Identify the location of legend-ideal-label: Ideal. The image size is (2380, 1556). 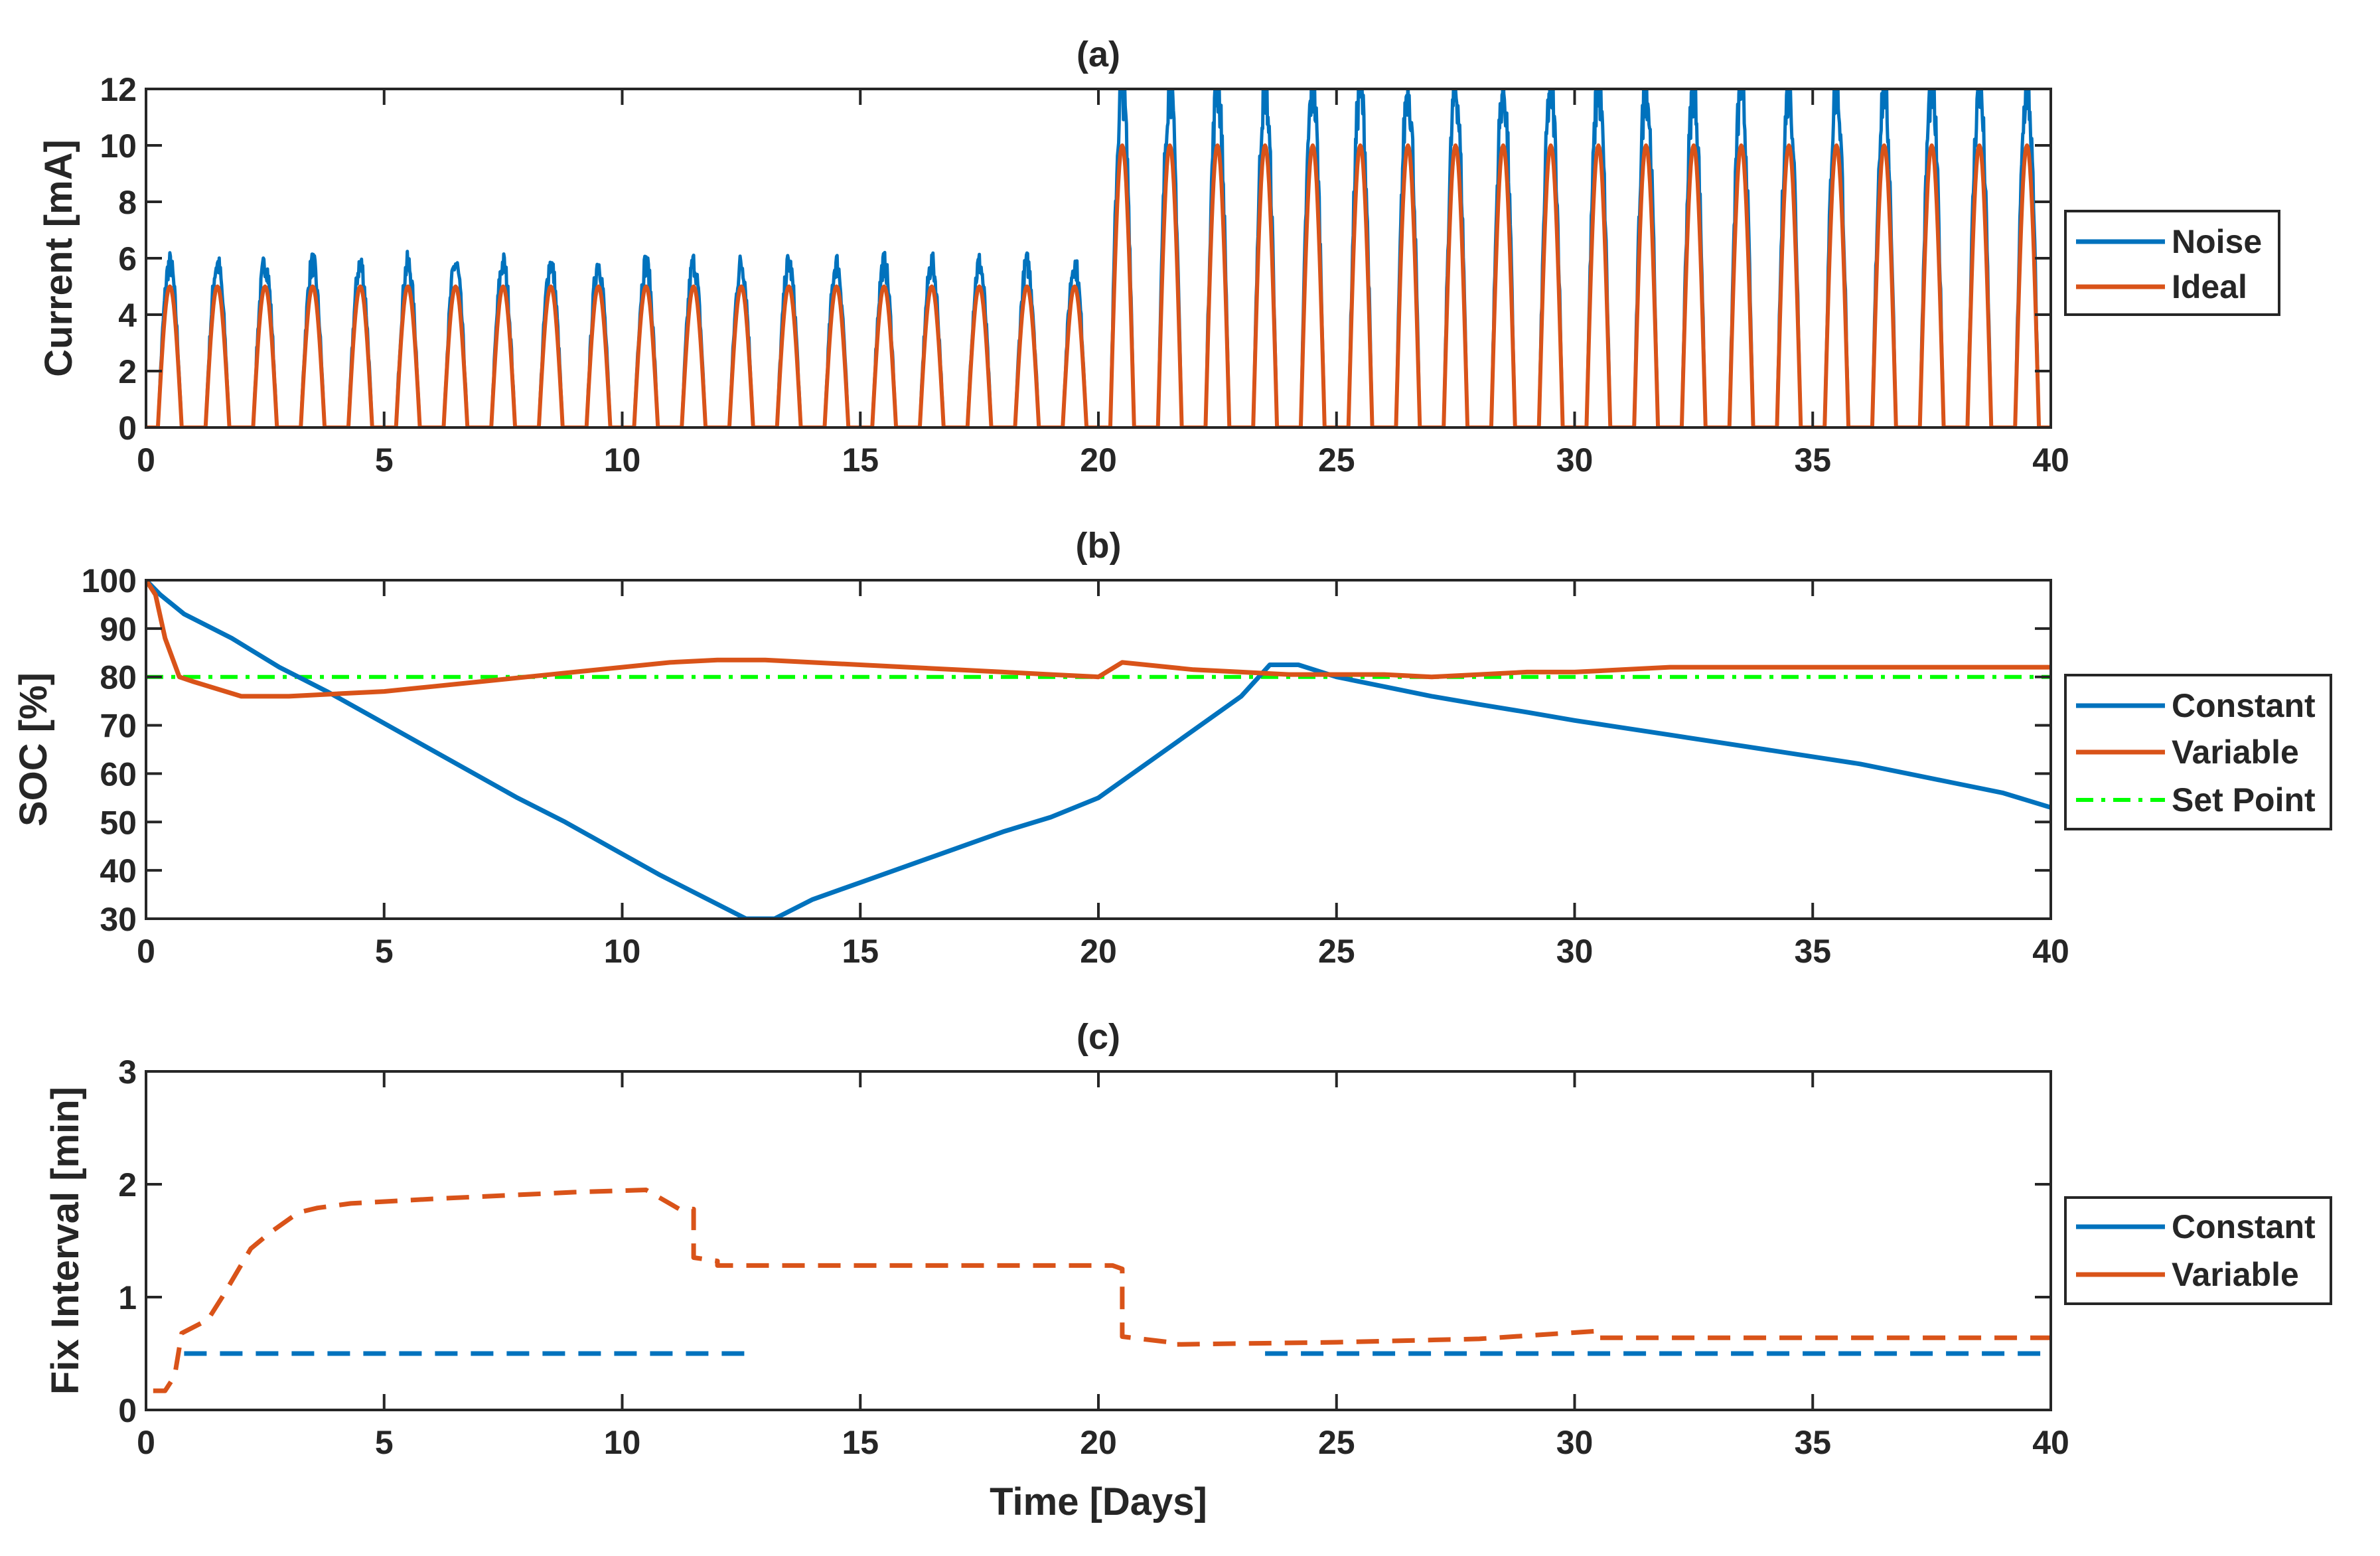
(2209, 286).